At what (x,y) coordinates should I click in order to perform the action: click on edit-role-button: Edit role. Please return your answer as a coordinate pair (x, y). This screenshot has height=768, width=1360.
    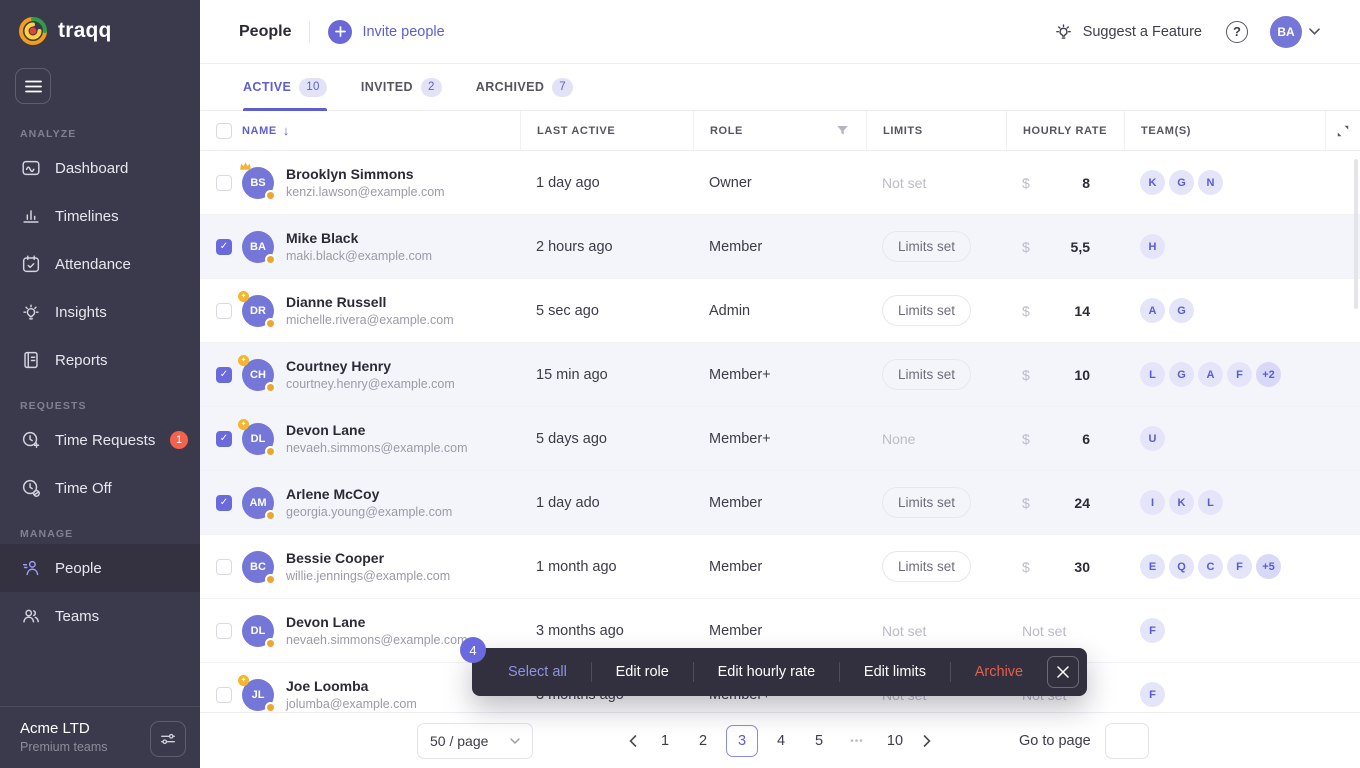
    Looking at the image, I should click on (642, 672).